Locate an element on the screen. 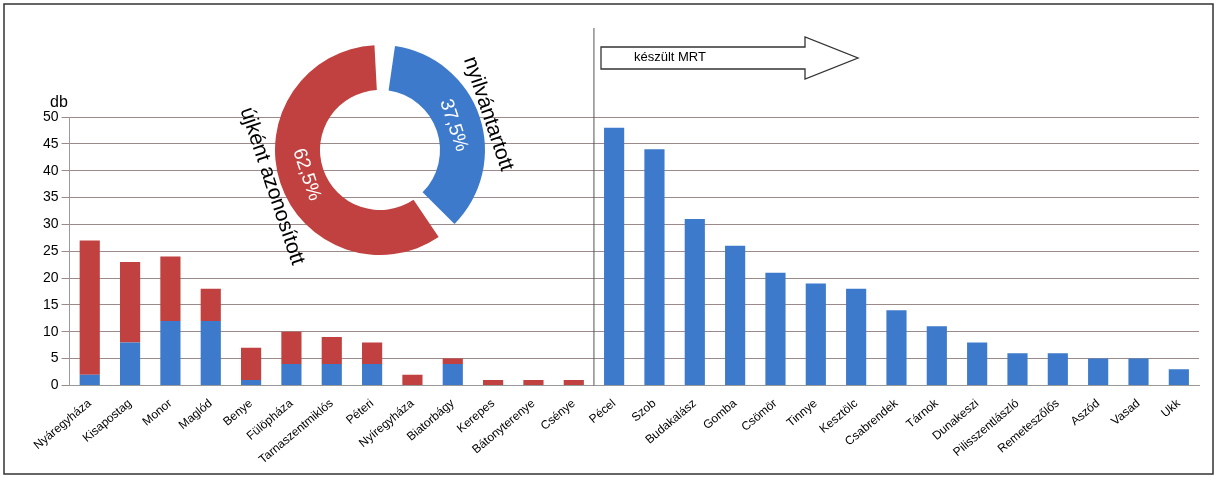 Image resolution: width=1217 pixels, height=478 pixels. y-tick-label: 5 is located at coordinates (54, 357).